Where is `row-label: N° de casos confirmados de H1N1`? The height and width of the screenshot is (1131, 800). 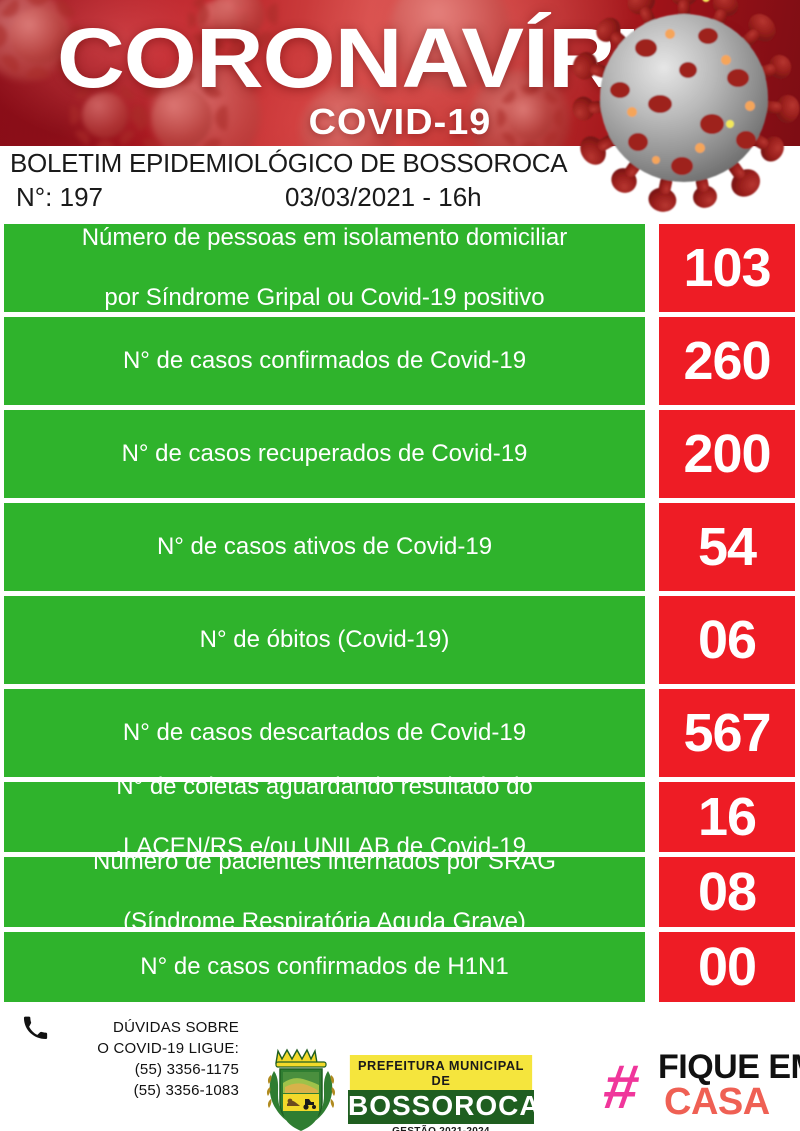 row-label: N° de casos confirmados de H1N1 is located at coordinates (324, 967).